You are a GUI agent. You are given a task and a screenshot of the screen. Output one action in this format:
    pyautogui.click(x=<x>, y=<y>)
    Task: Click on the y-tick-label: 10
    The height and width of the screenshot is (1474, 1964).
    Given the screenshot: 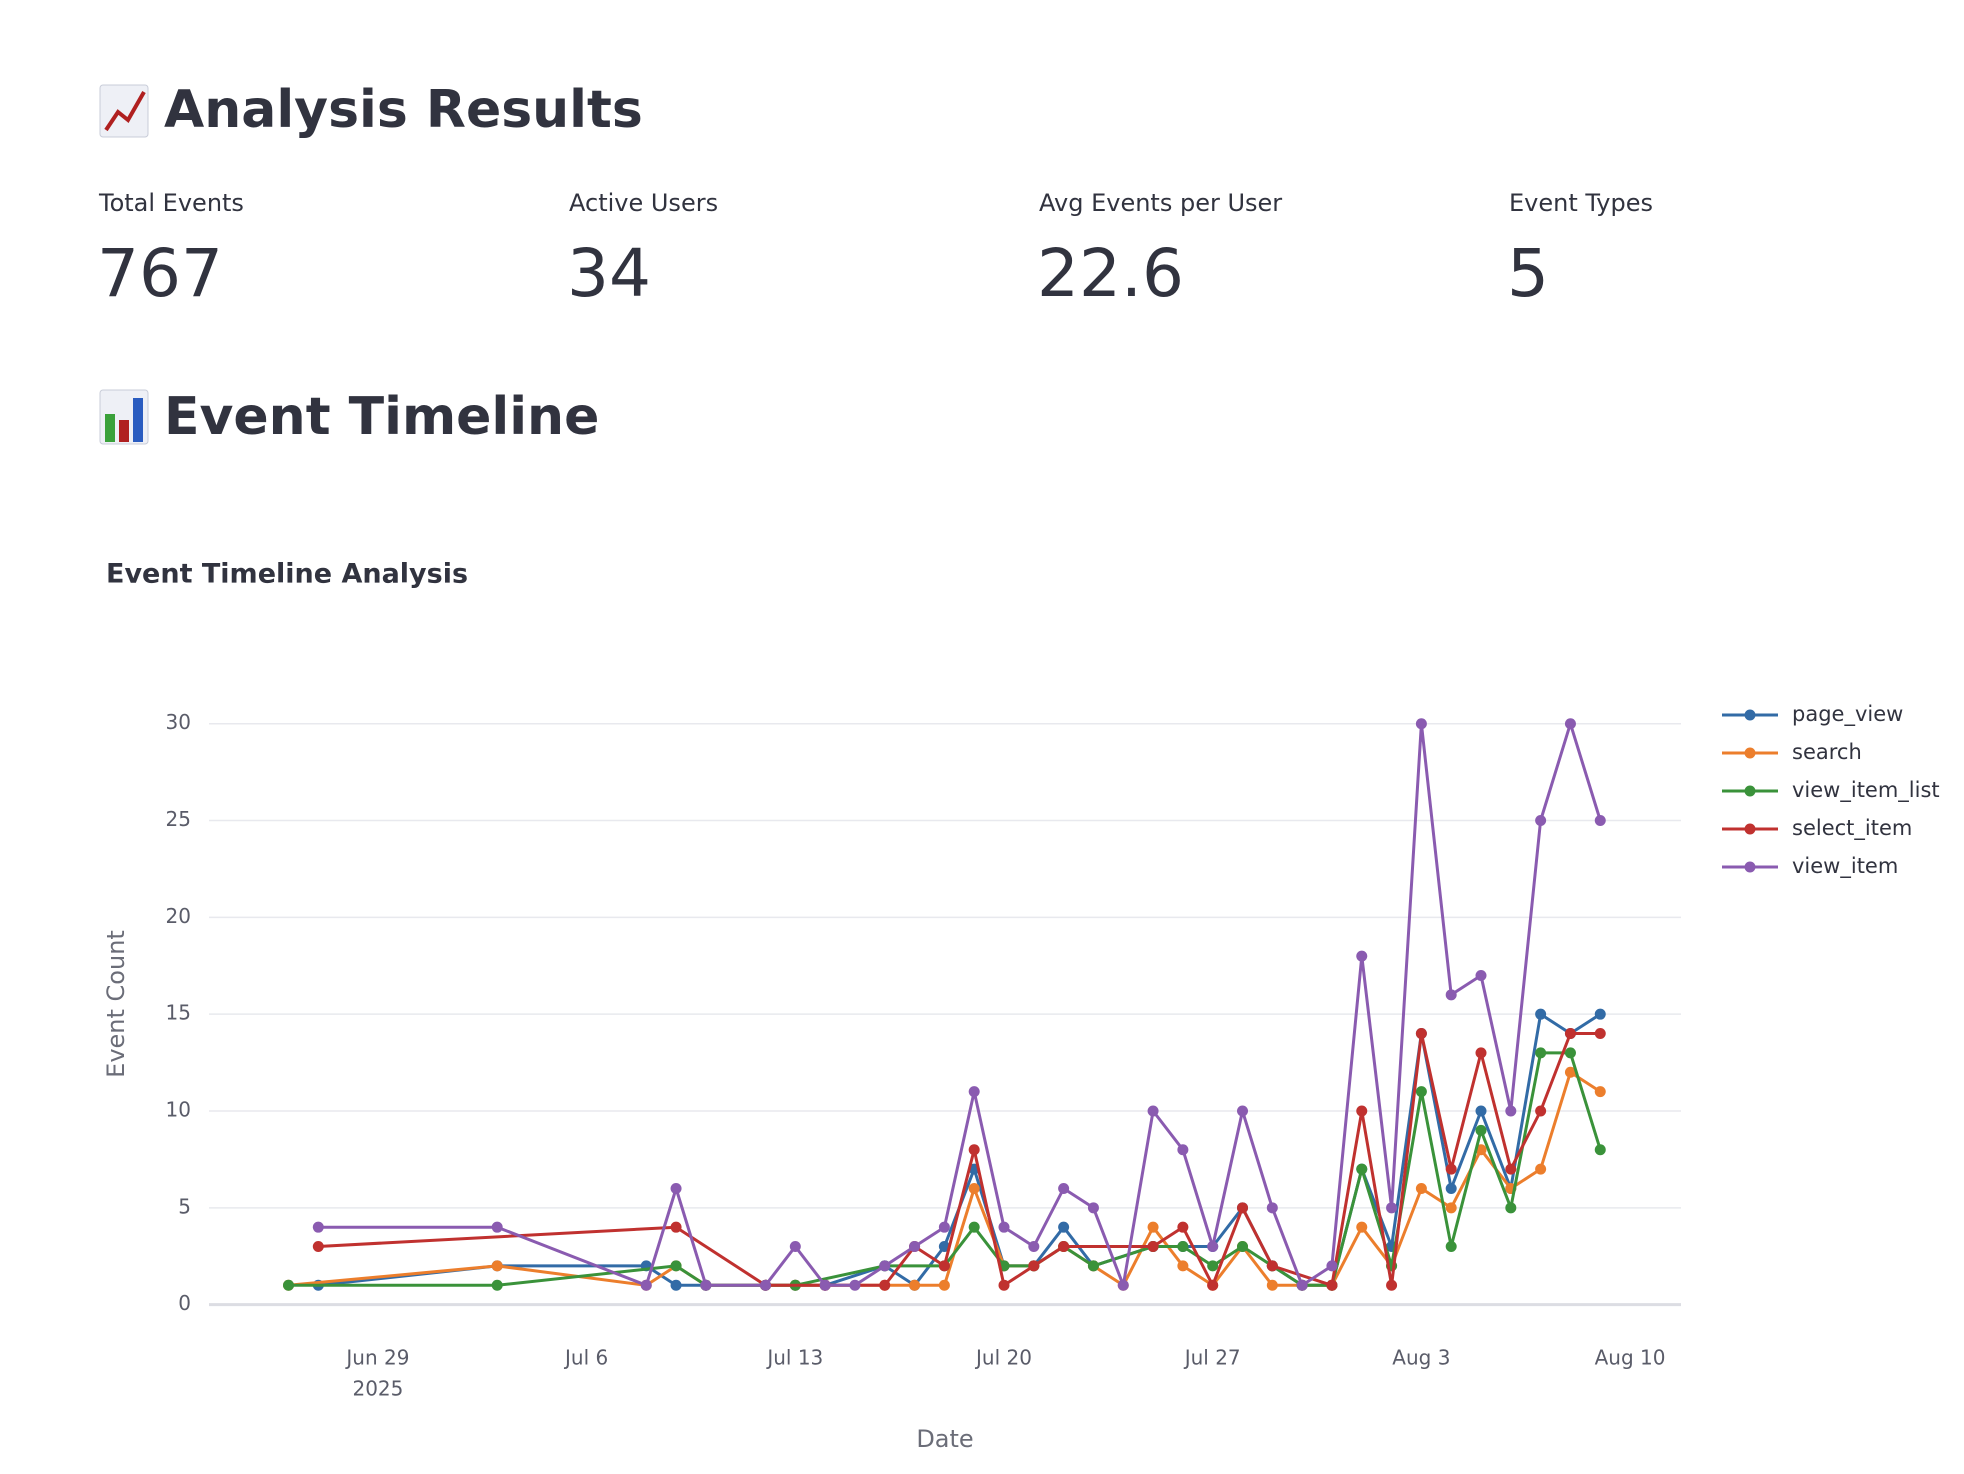 What is the action you would take?
    pyautogui.click(x=178, y=1110)
    